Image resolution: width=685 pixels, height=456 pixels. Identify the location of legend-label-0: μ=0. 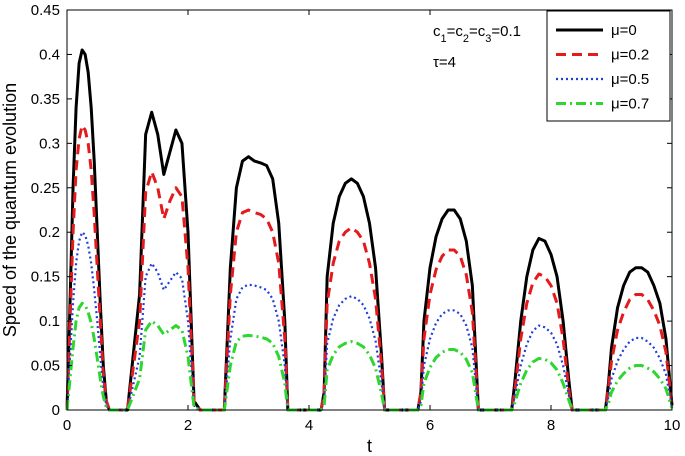
(624, 30).